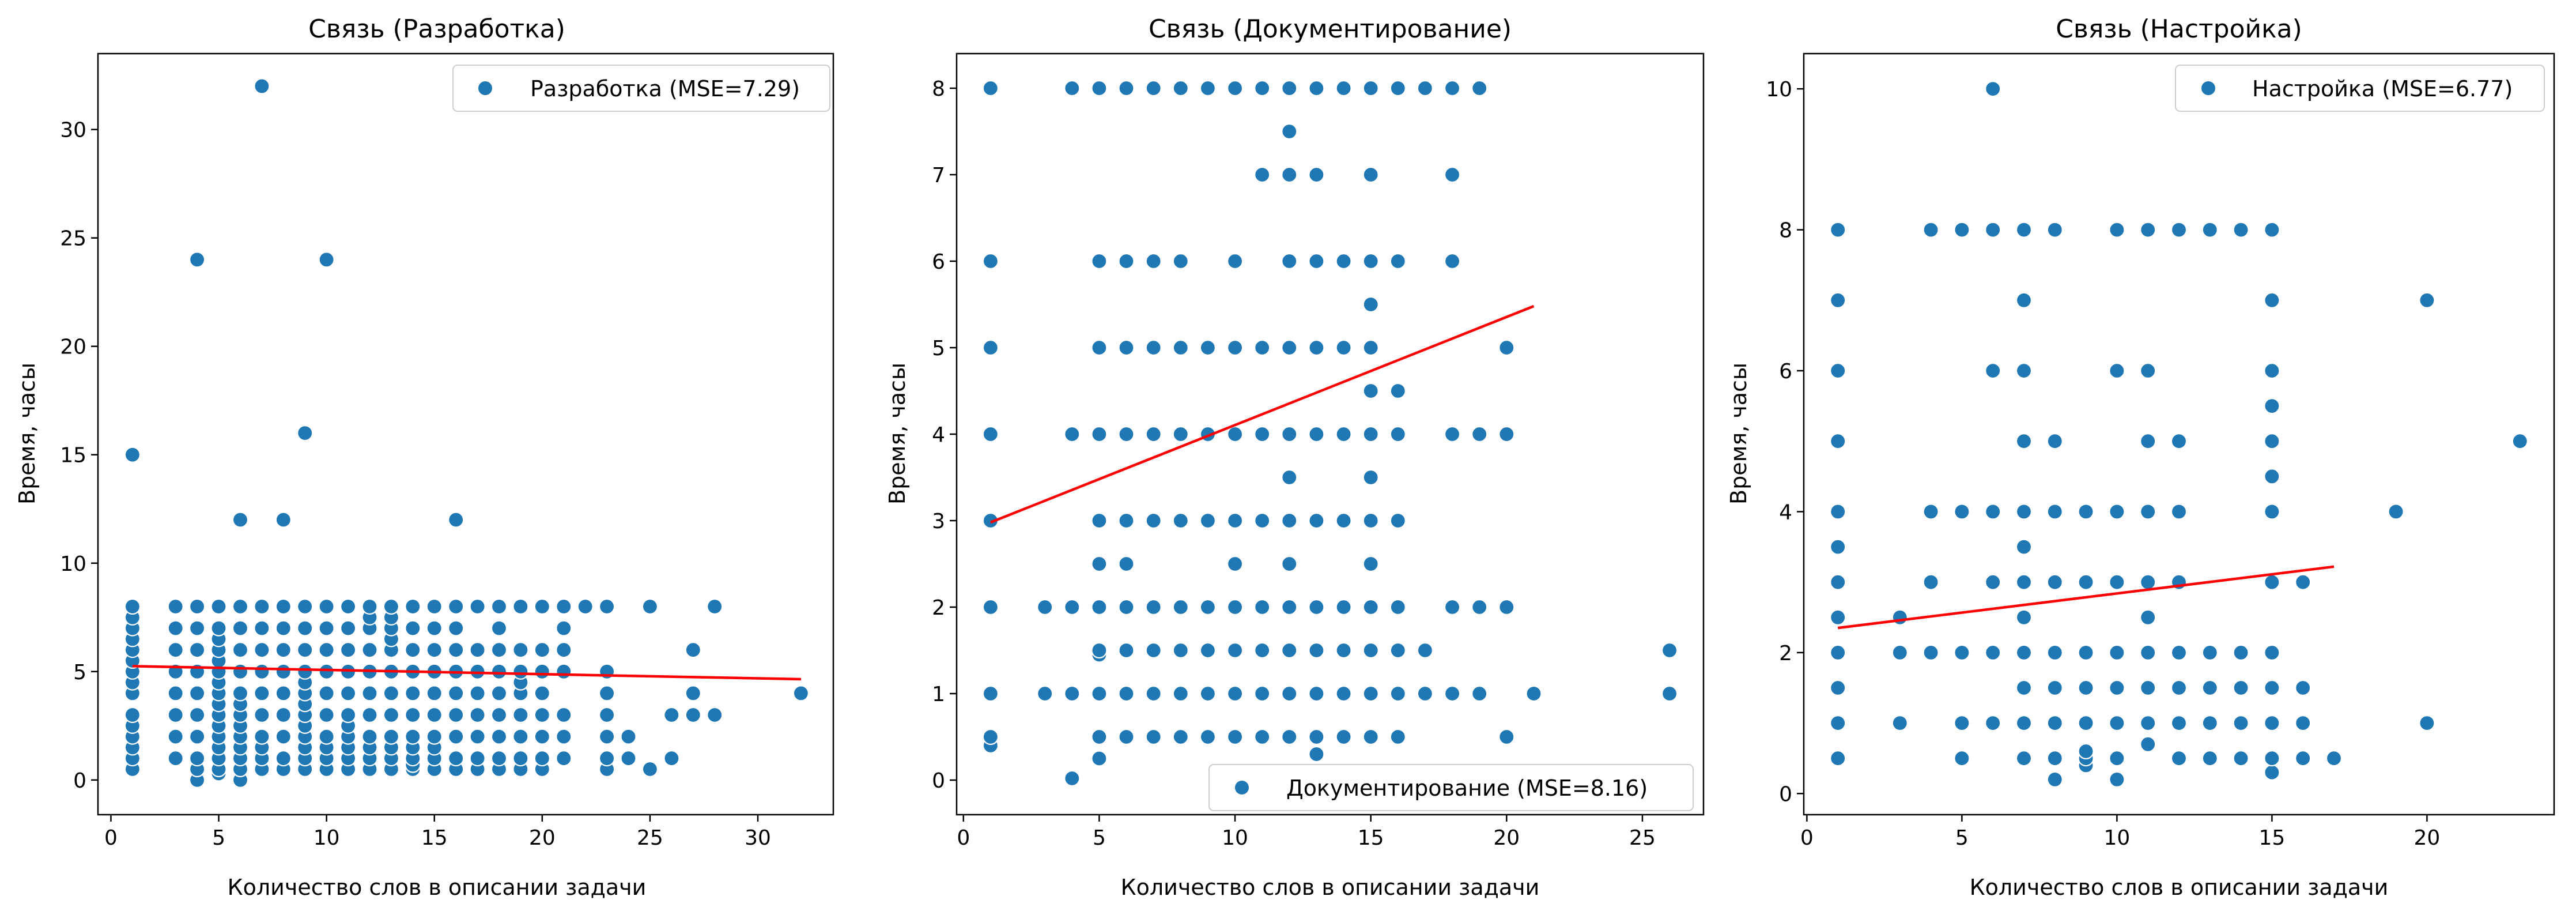  I want to click on y-tick-label: 0, so click(79, 781).